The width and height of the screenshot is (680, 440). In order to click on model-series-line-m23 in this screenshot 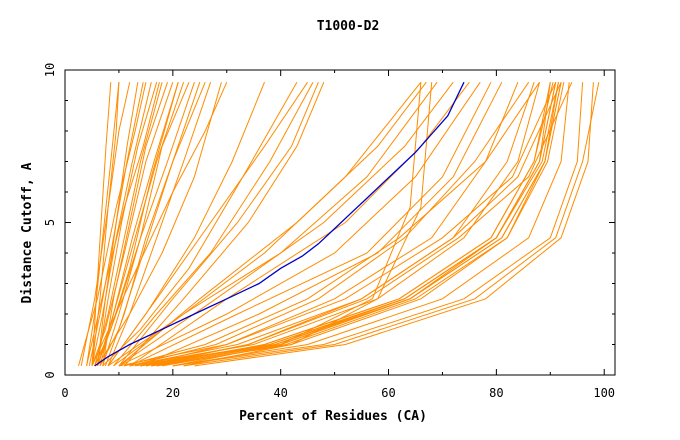, I will do `click(159, 224)`.